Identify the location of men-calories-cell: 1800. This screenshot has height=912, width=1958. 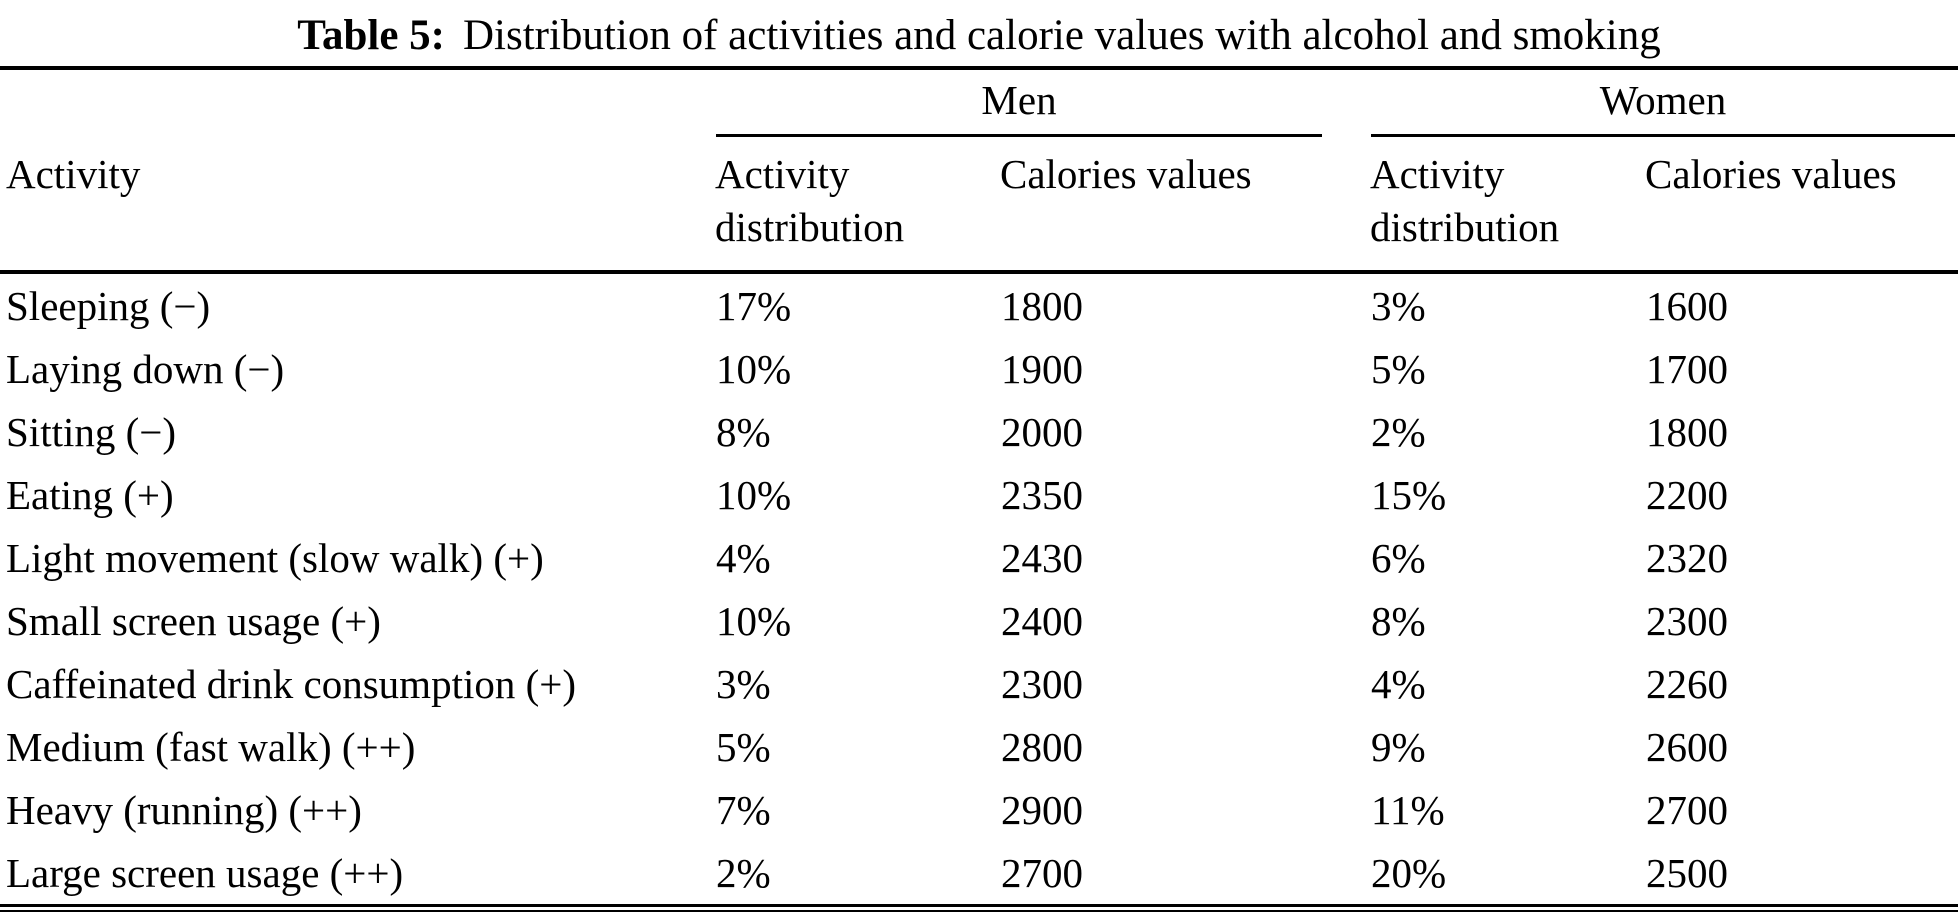
(1042, 305).